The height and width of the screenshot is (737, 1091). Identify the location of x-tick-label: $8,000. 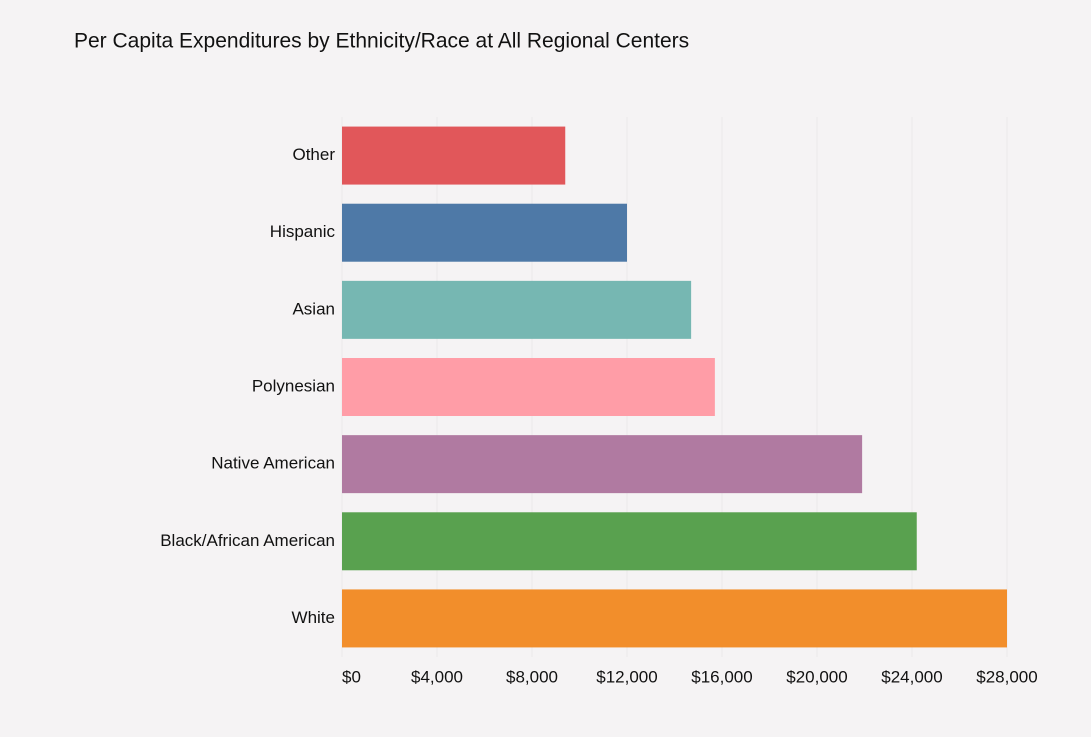
(532, 676).